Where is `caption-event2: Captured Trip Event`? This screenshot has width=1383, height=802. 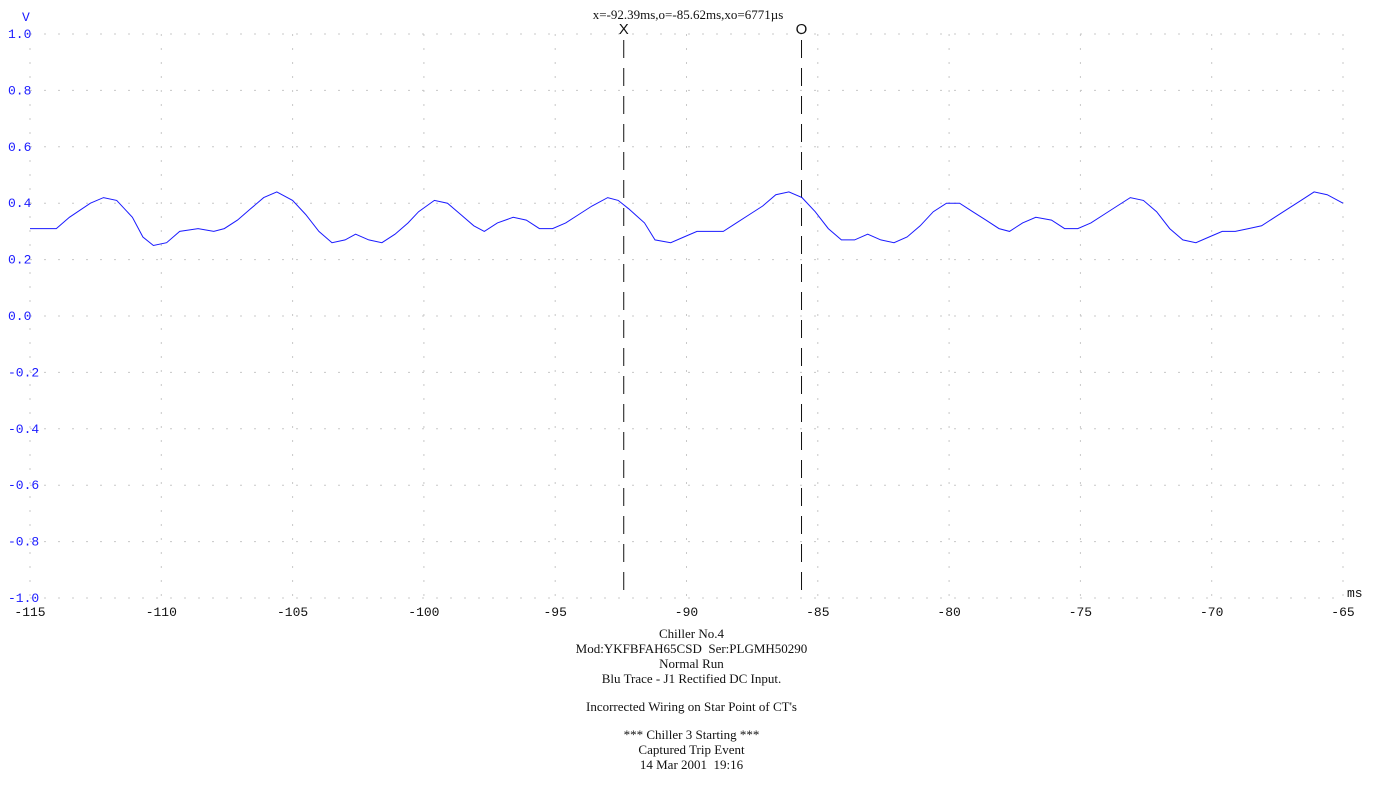 caption-event2: Captured Trip Event is located at coordinates (691, 749).